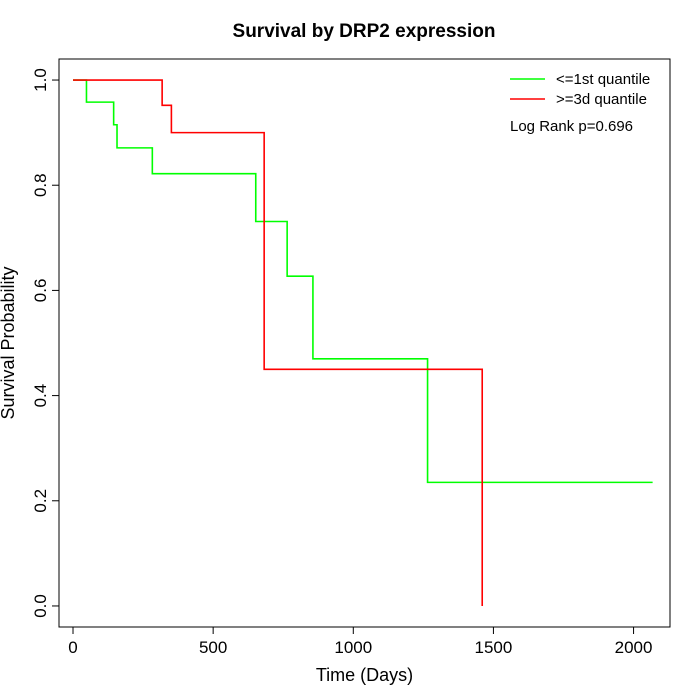 Image resolution: width=700 pixels, height=700 pixels. What do you see at coordinates (364, 675) in the screenshot?
I see `x-axis-label: Time (Days)` at bounding box center [364, 675].